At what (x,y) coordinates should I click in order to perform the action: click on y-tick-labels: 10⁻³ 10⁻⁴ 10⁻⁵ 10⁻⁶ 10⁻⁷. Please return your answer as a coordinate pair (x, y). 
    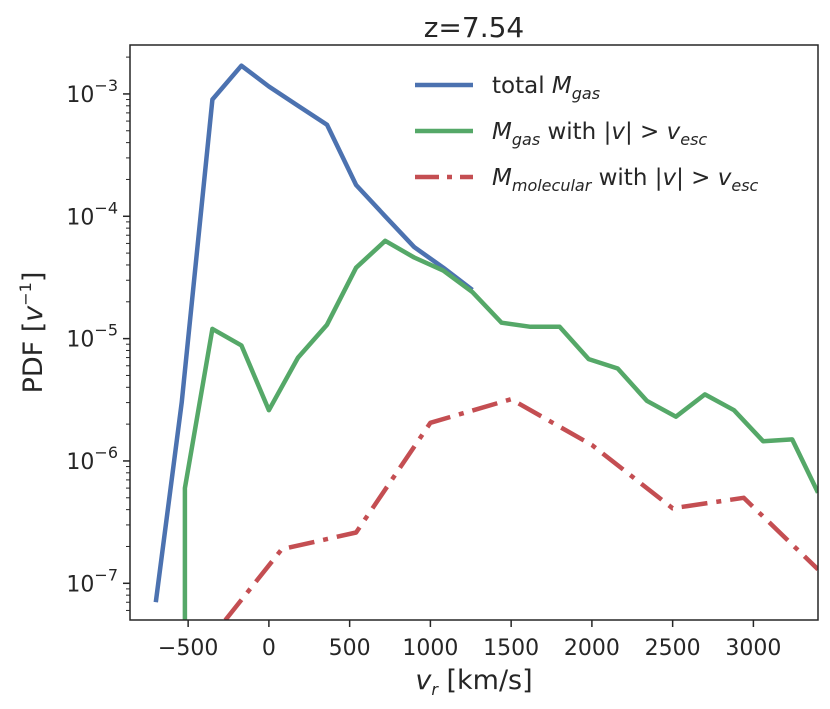
    Looking at the image, I should click on (92, 336).